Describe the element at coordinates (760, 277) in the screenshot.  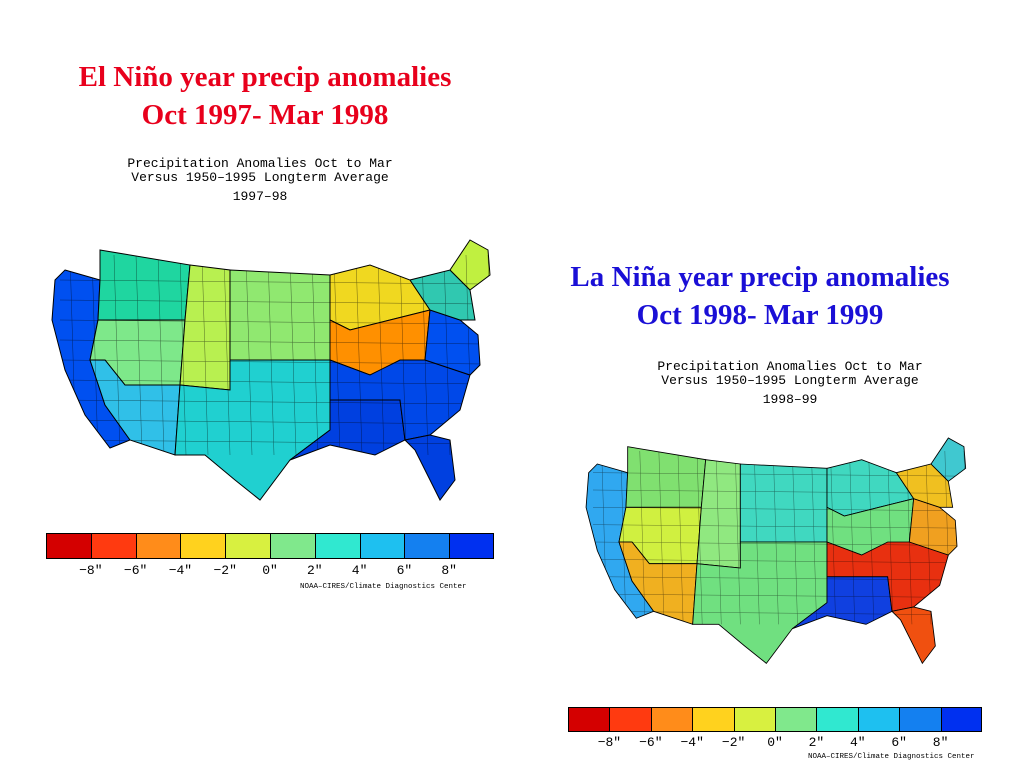
I see `la-nina-title-line1: La Niña year precip anomalies` at that location.